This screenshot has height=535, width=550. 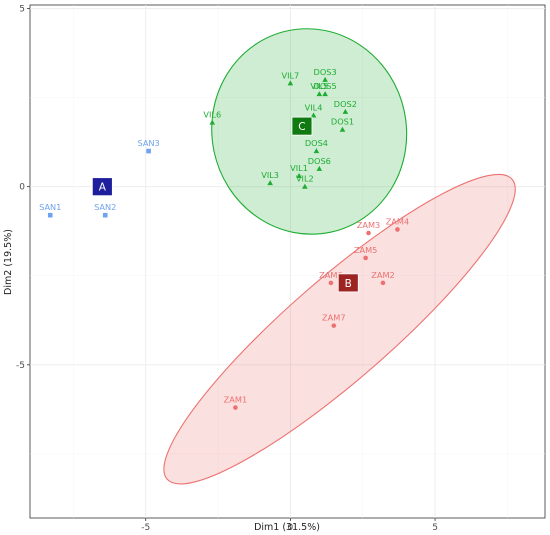 I want to click on point-label: SAN1, so click(x=50, y=207).